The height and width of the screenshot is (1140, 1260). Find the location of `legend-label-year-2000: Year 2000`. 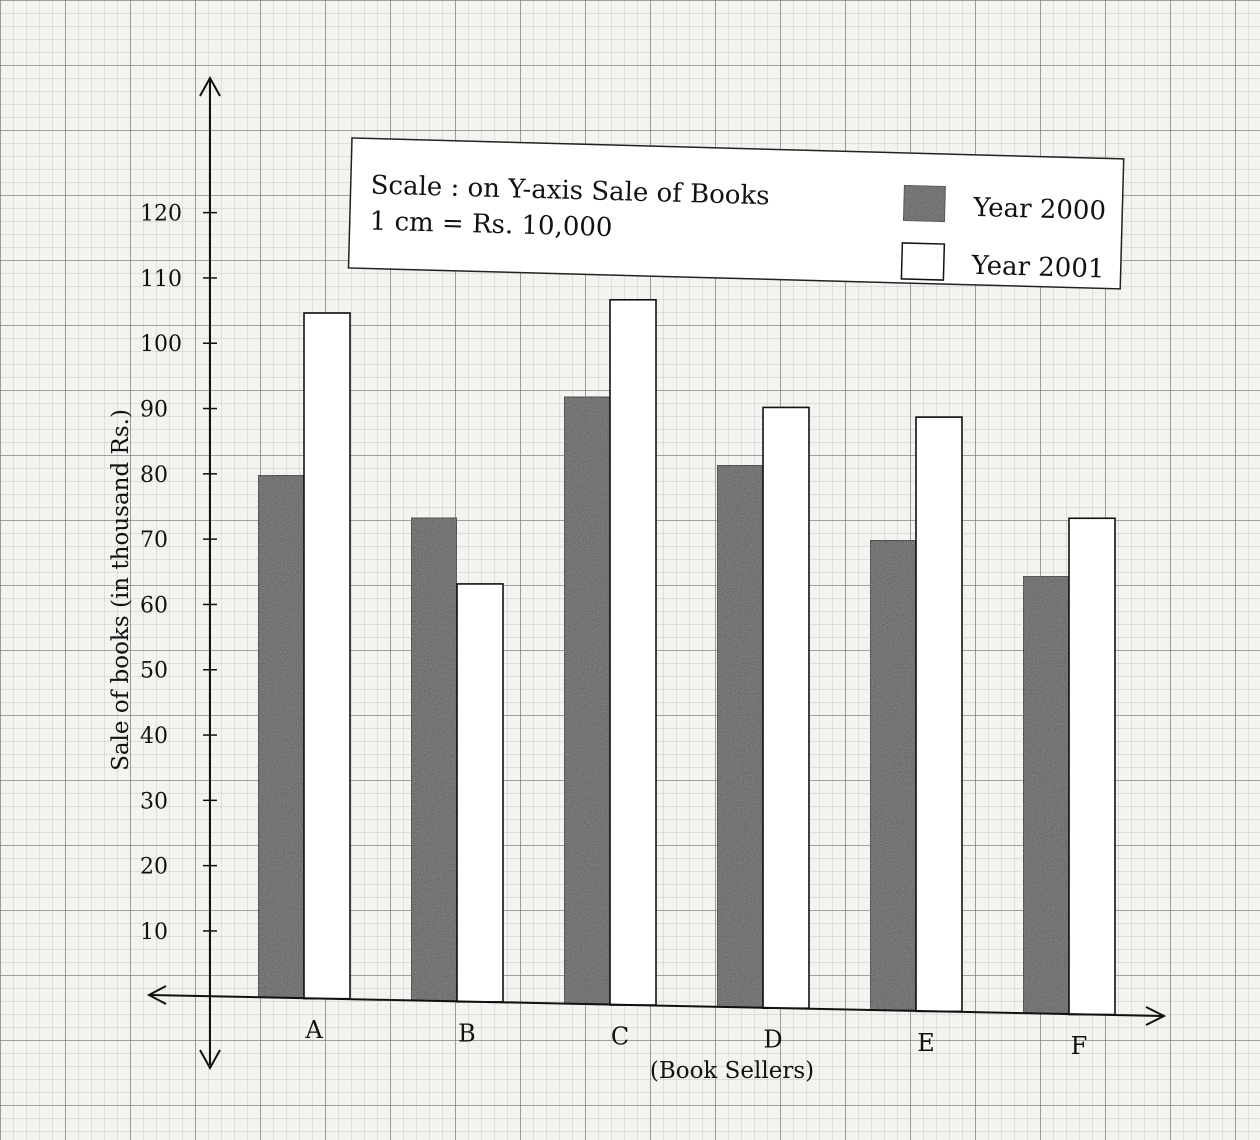

legend-label-year-2000: Year 2000 is located at coordinates (1039, 210).